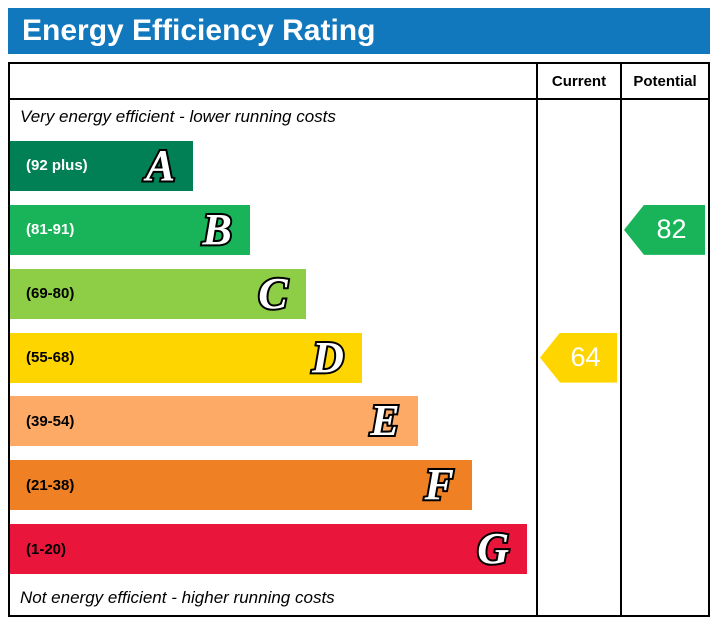  What do you see at coordinates (214, 421) in the screenshot?
I see `band-bar-e: (39-54) E` at bounding box center [214, 421].